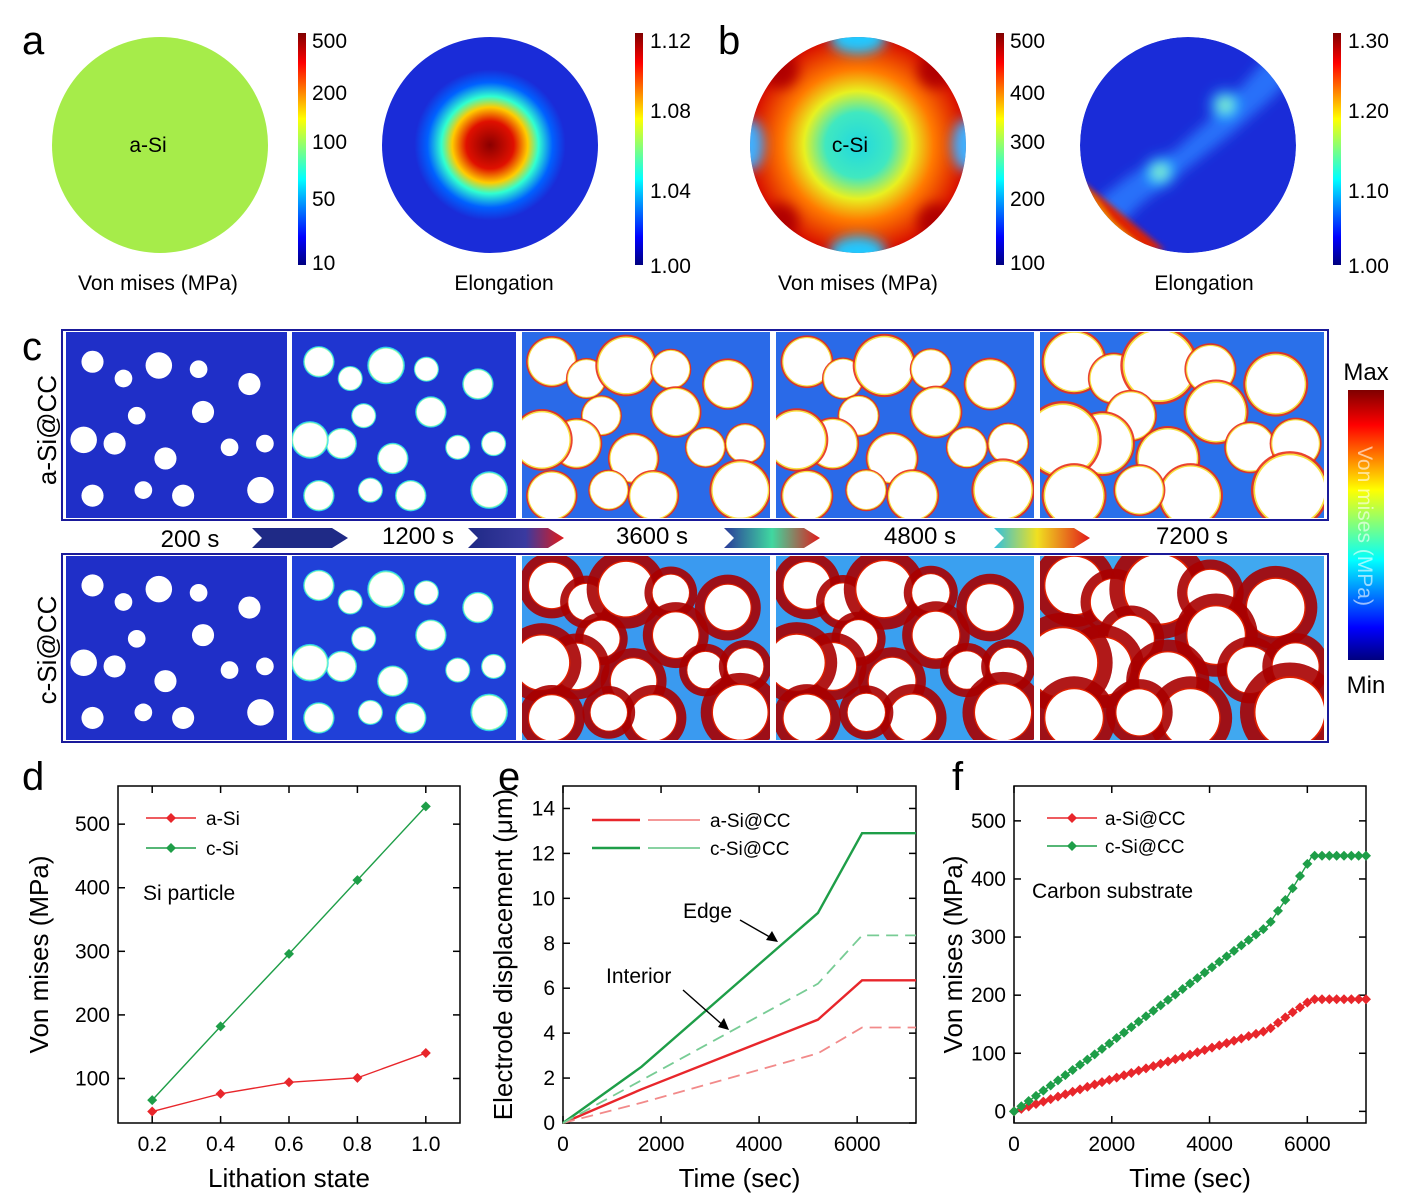 The image size is (1411, 1197). Describe the element at coordinates (289, 1178) in the screenshot. I see `x-axis-label: Lithation state` at that location.